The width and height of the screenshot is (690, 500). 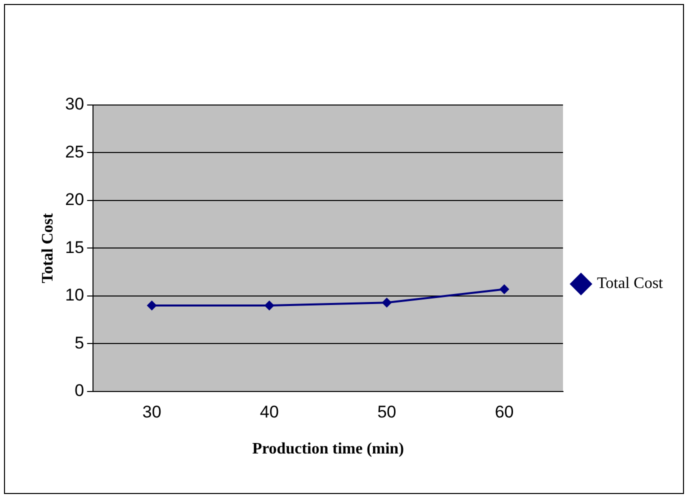 I want to click on y-axis-title: Total Cost, so click(x=48, y=248).